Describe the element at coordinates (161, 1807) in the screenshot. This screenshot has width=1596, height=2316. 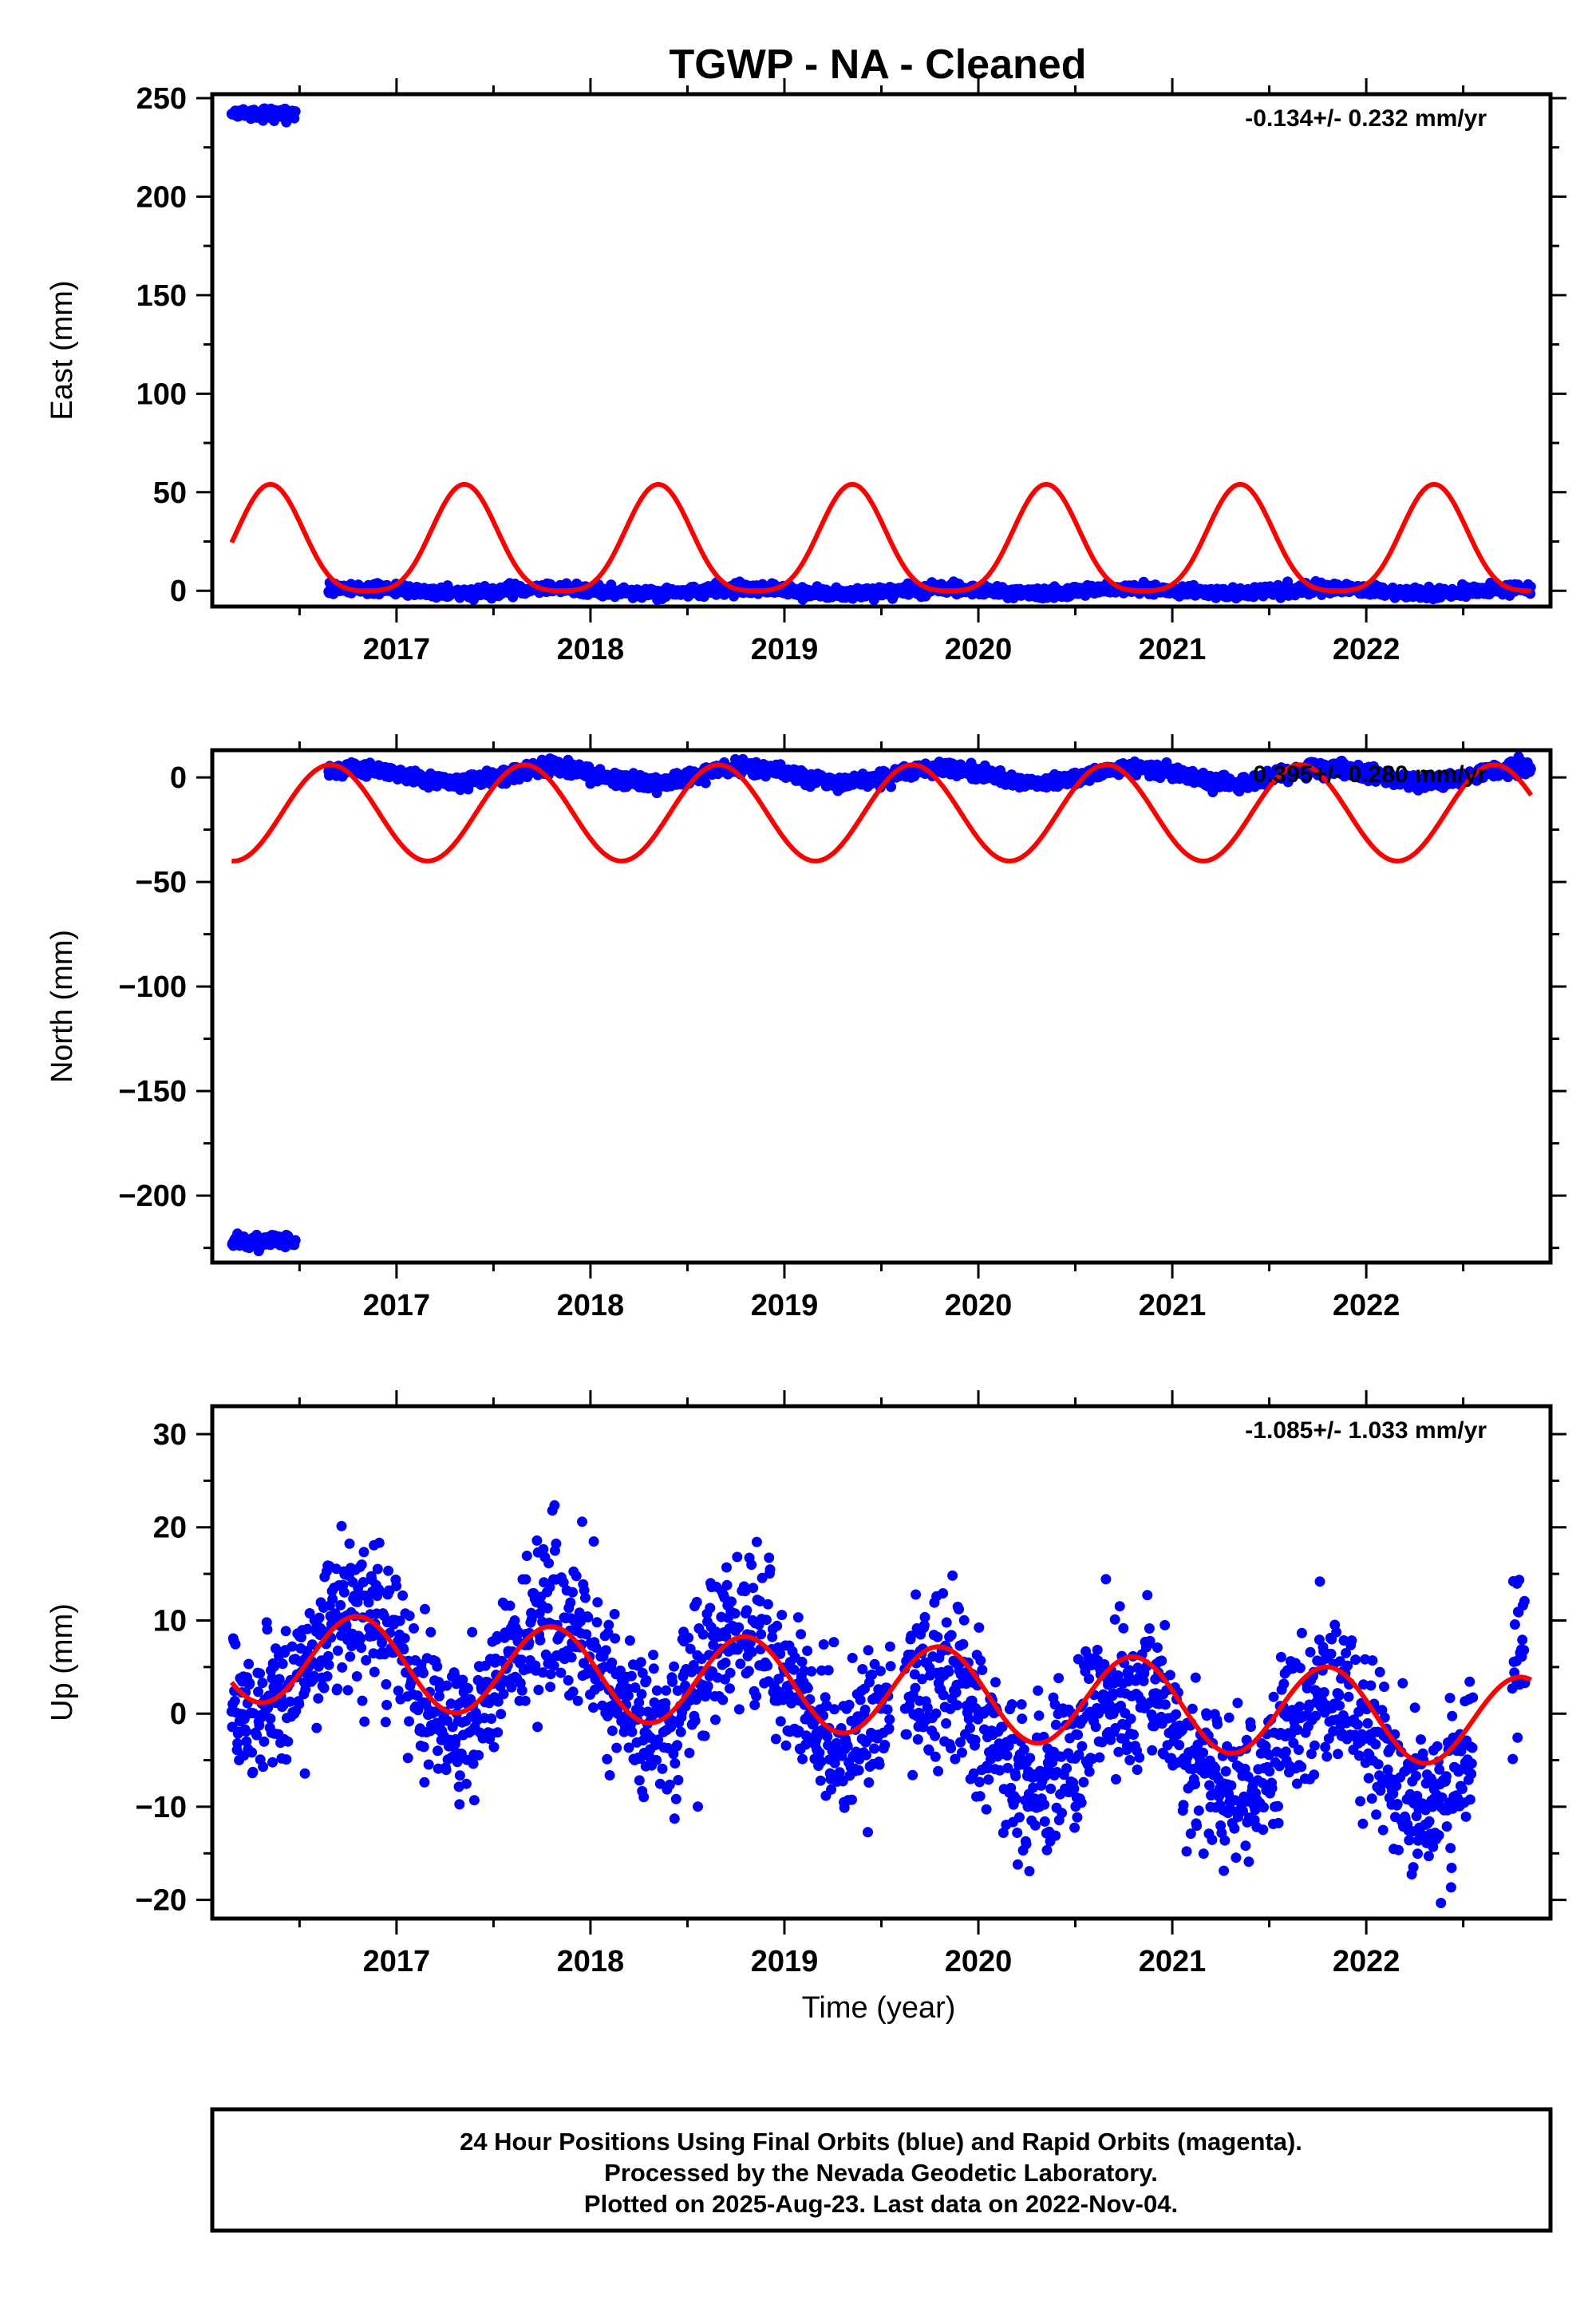
I see `y-tick-label: −10` at that location.